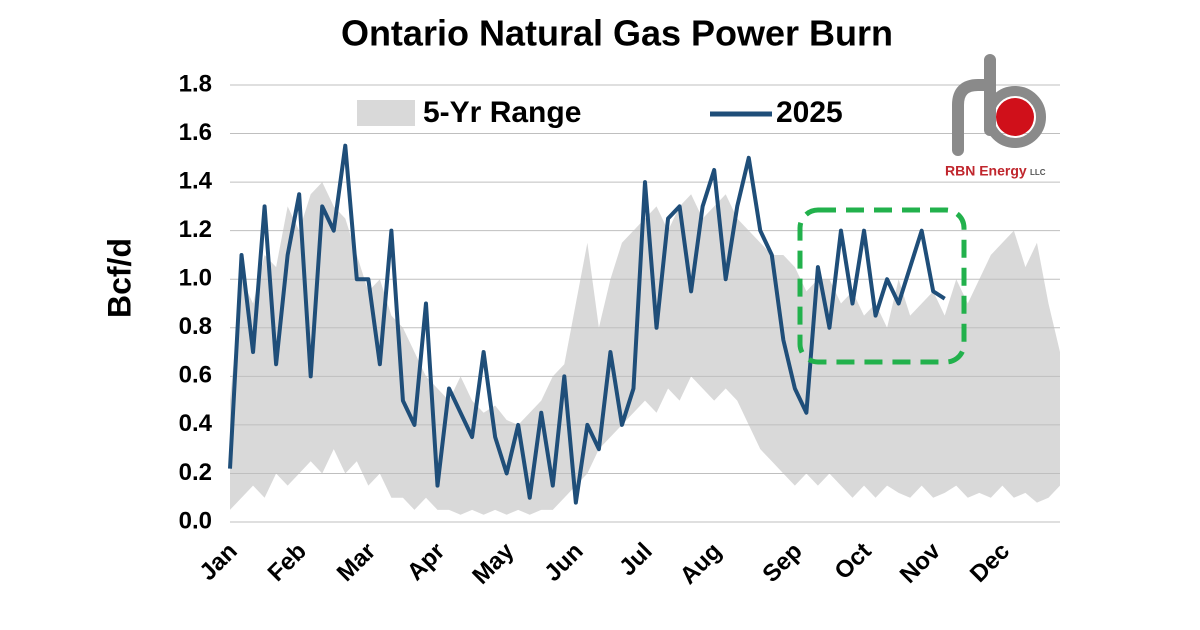  I want to click on x-tick-label: Oct, so click(852, 561).